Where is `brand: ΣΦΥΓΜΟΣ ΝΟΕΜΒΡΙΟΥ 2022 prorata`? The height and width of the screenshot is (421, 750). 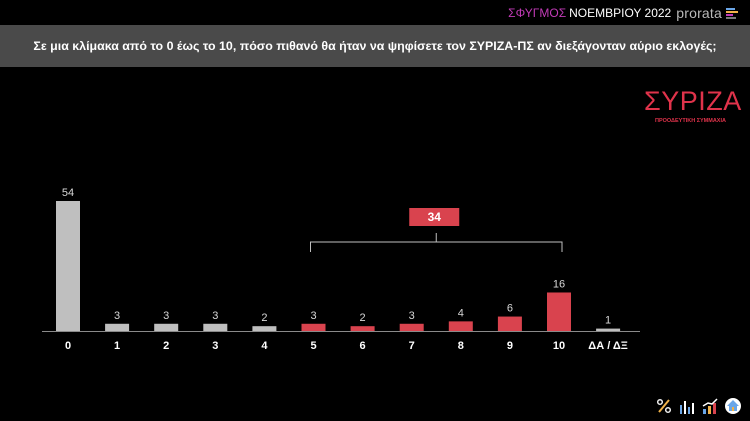
brand: ΣΦΥΓΜΟΣ ΝΟΕΜΒΡΙΟΥ 2022 prorata is located at coordinates (623, 13).